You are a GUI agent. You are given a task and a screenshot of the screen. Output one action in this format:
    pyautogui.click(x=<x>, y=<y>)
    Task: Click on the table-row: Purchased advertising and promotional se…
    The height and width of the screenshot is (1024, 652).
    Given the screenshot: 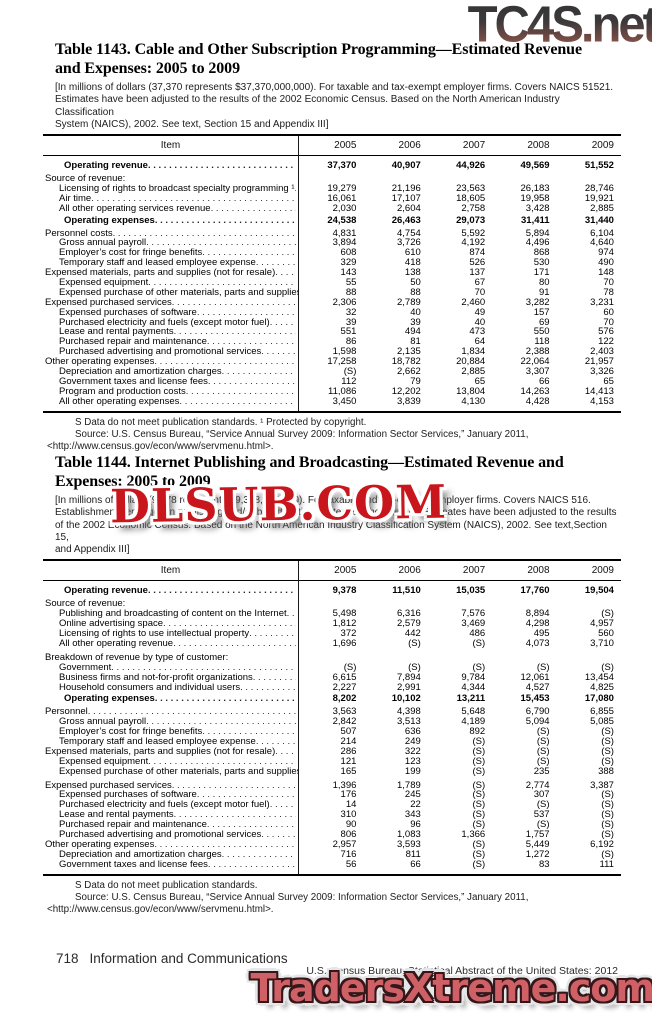 What is the action you would take?
    pyautogui.click(x=332, y=835)
    